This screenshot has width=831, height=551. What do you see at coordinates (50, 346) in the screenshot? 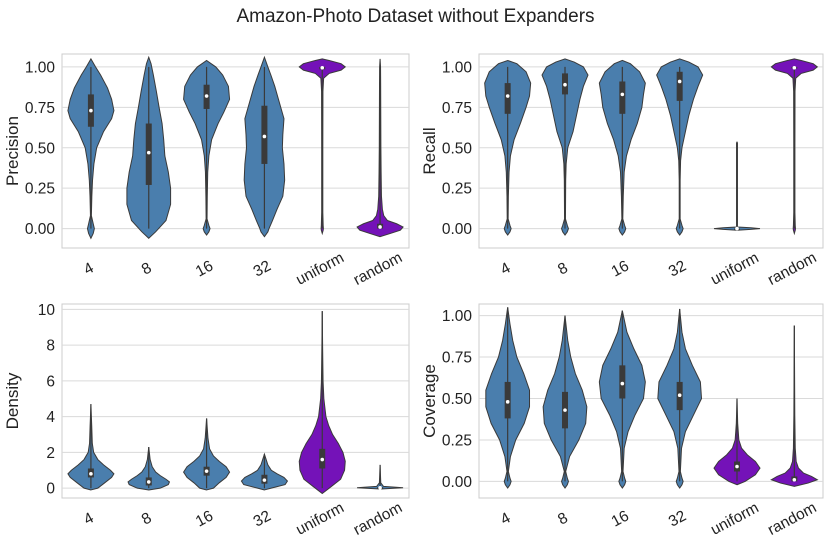
I see `y-tick-label: 8` at bounding box center [50, 346].